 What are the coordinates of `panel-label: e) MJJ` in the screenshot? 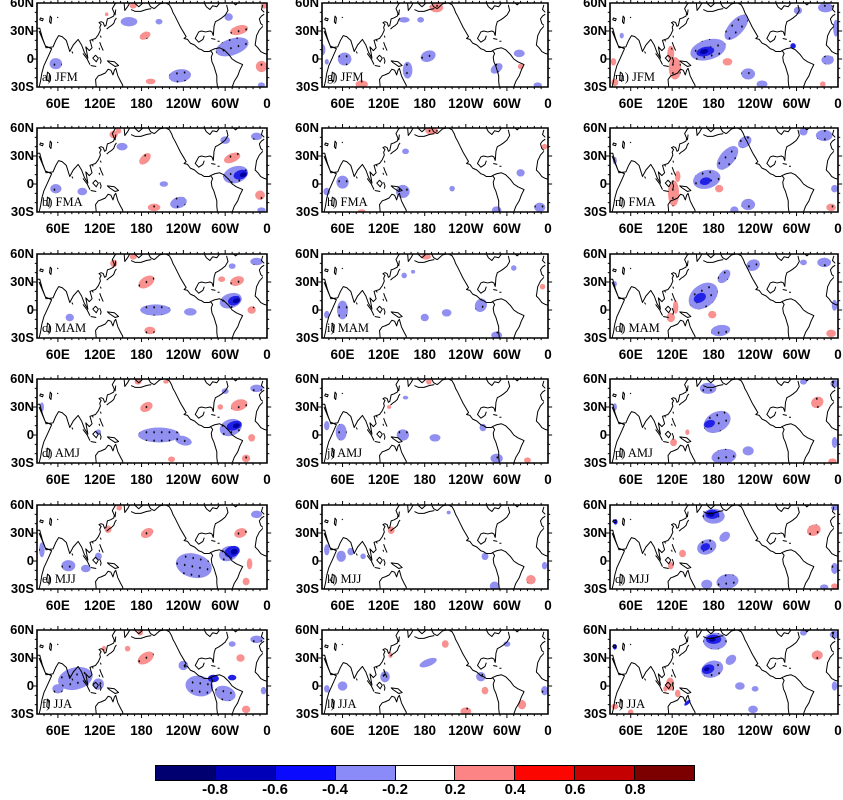 It's located at (59, 578).